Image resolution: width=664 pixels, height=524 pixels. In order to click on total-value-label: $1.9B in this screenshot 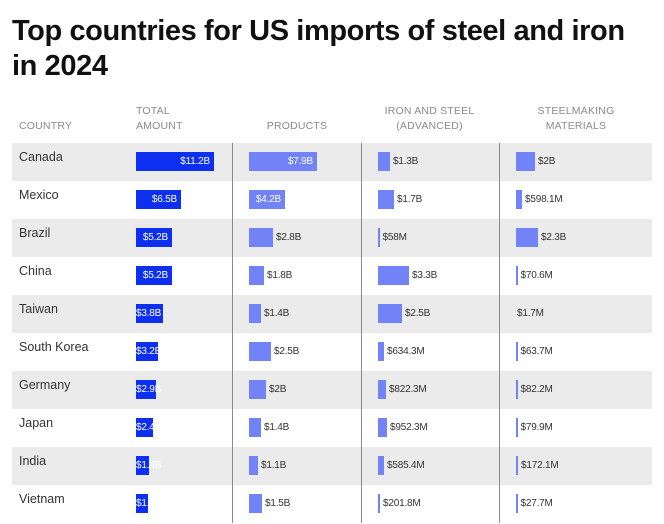, I will do `click(148, 465)`.